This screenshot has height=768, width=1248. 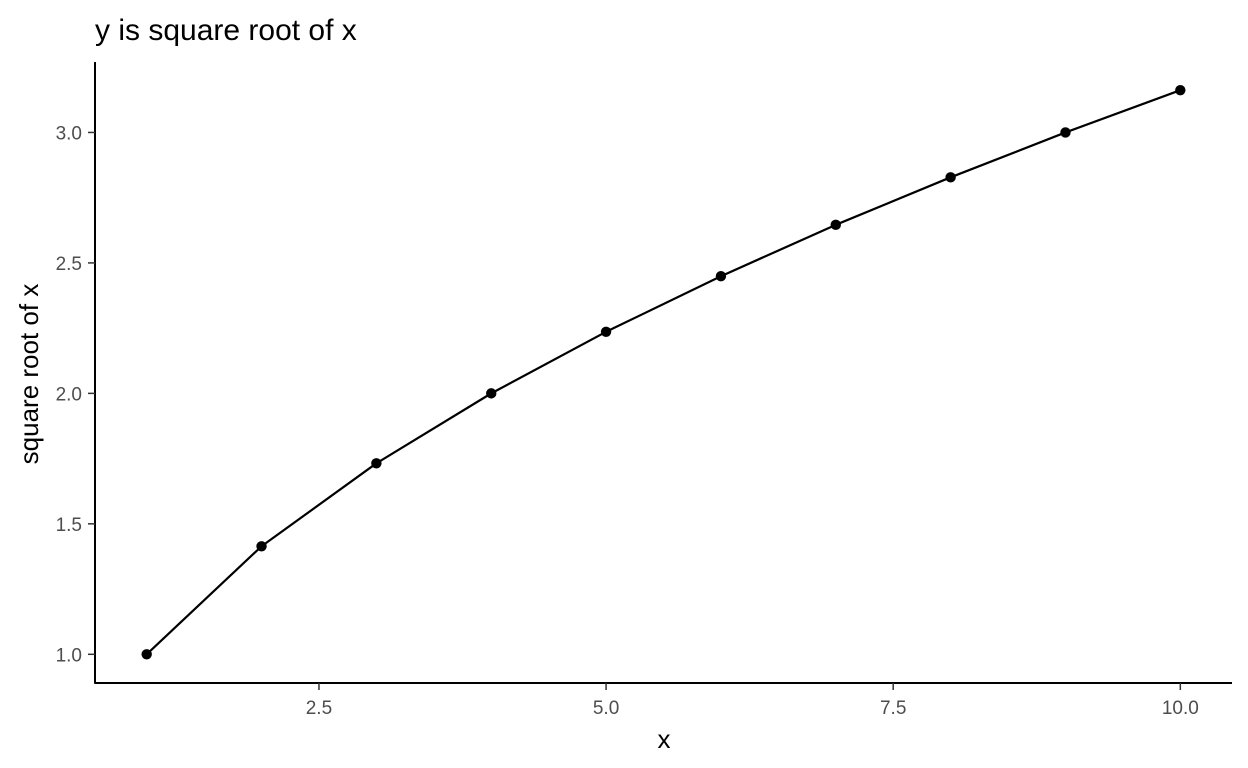 What do you see at coordinates (893, 708) in the screenshot?
I see `x-tick-label: 7.5` at bounding box center [893, 708].